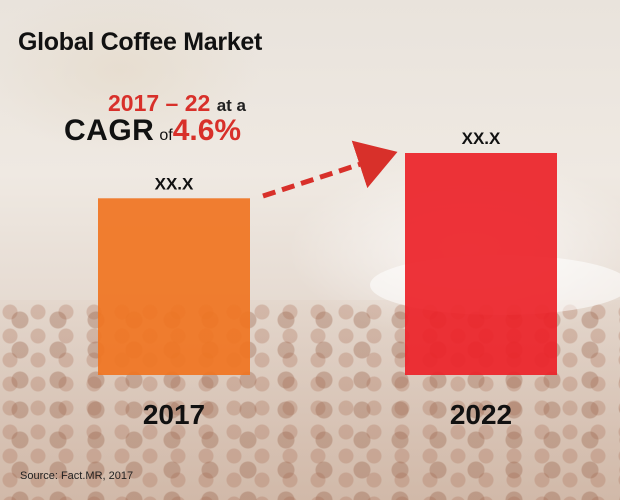  What do you see at coordinates (174, 414) in the screenshot?
I see `category-label-2017: 2017` at bounding box center [174, 414].